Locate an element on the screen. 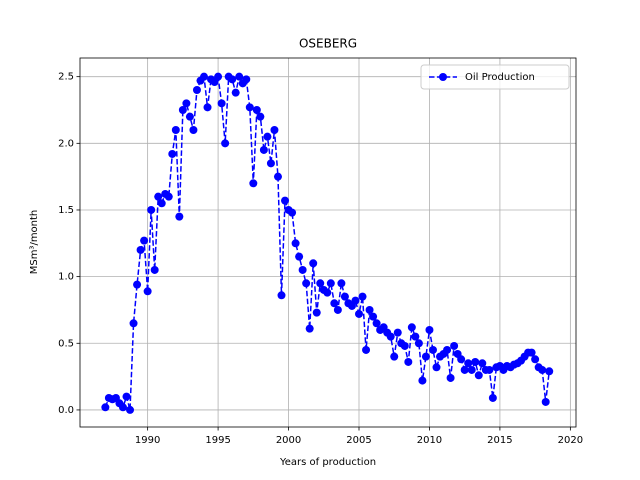 Image resolution: width=640 pixels, height=480 pixels. legend-label: Oil Production is located at coordinates (500, 77).